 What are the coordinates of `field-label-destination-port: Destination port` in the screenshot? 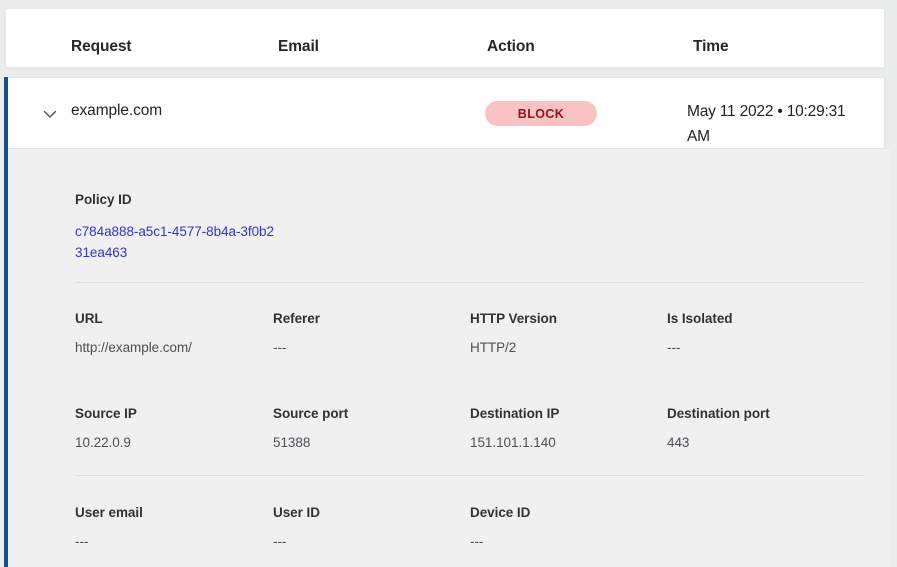 It's located at (718, 413).